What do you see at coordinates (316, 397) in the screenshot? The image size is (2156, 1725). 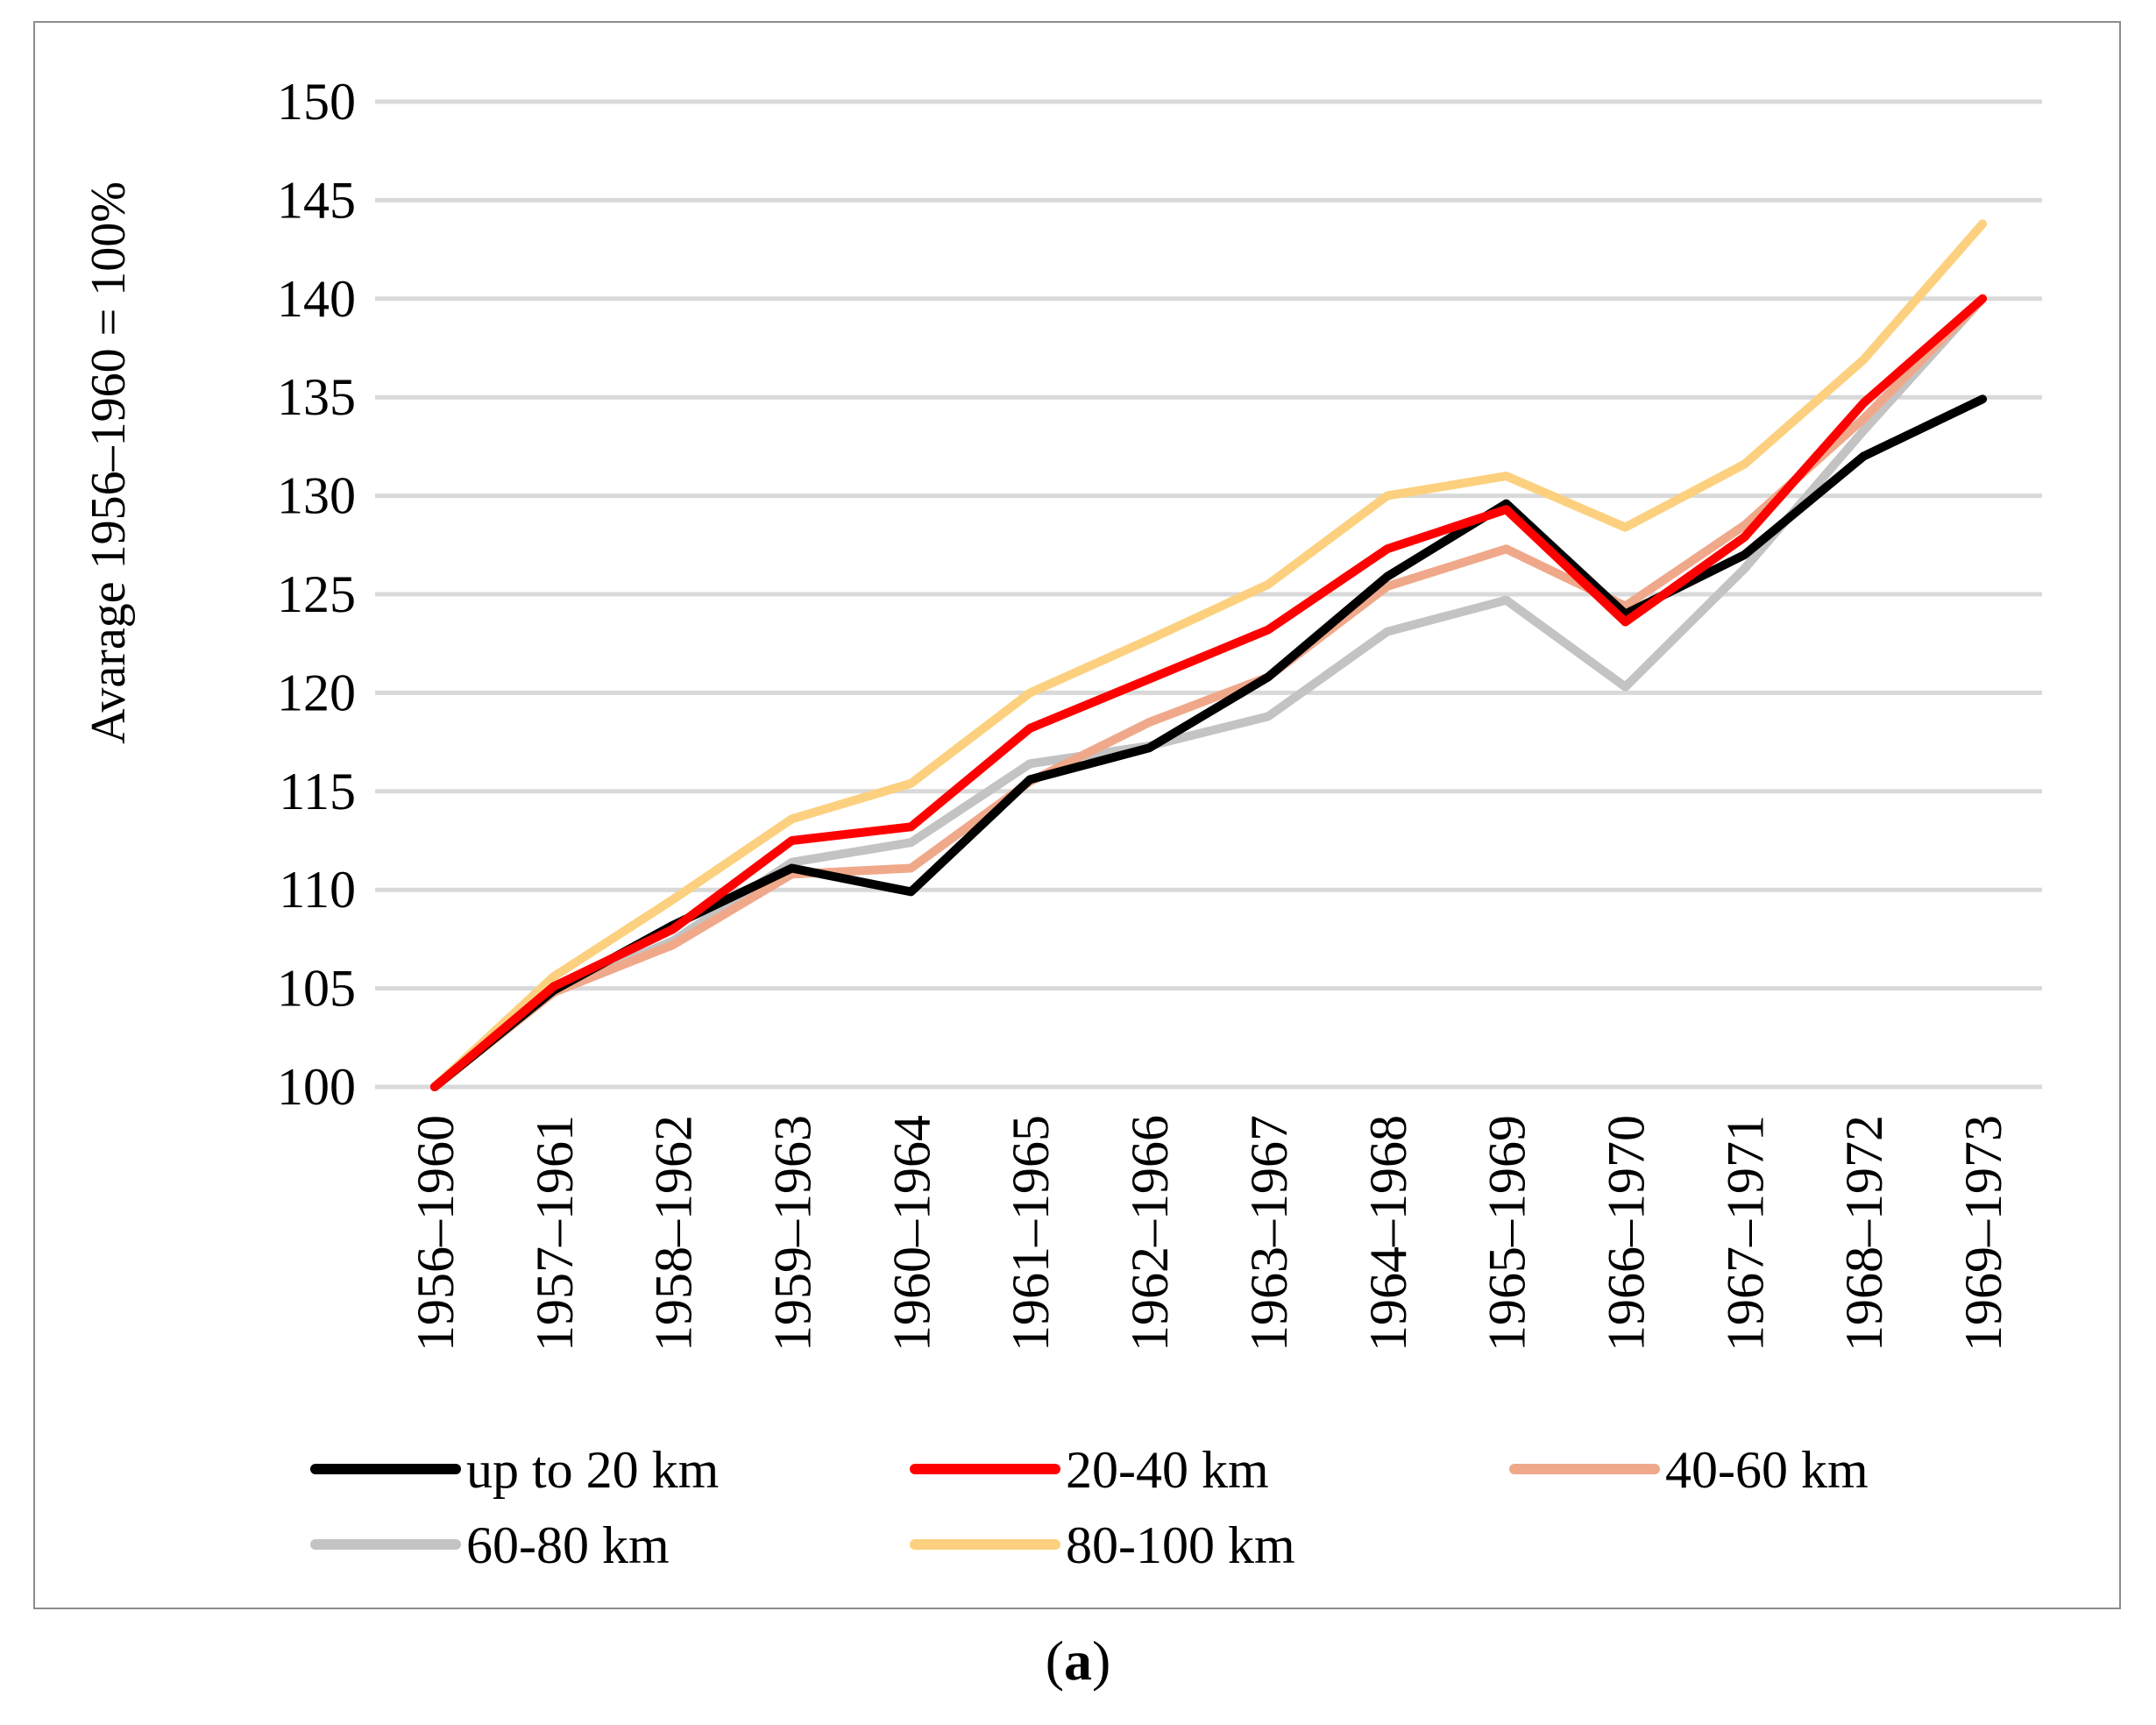 I see `y-tick-label: 135` at bounding box center [316, 397].